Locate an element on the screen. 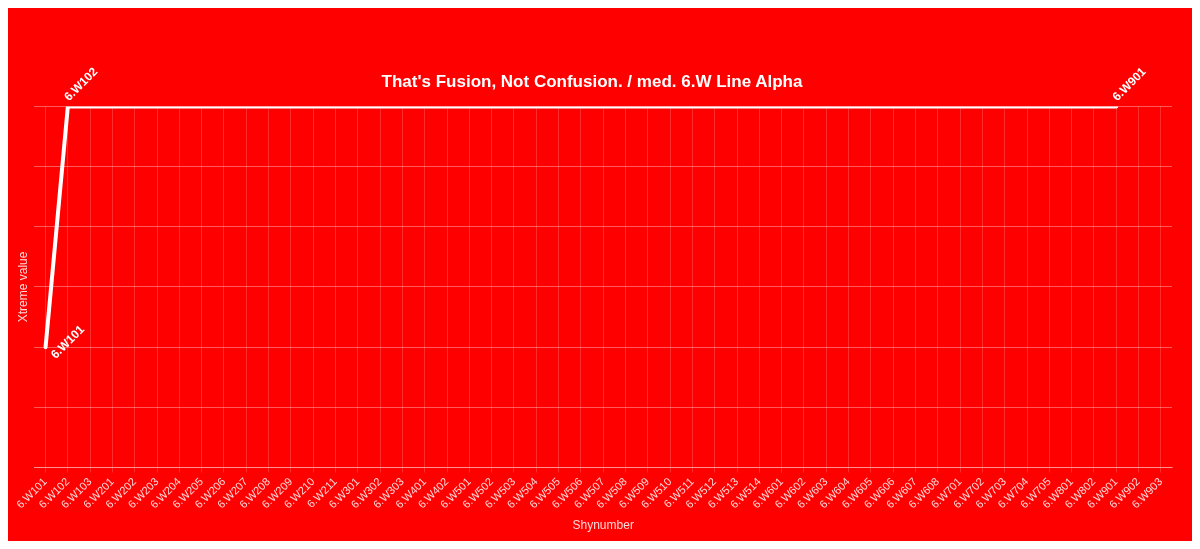 This screenshot has width=1200, height=549. x-axis-title: Shynumber is located at coordinates (603, 525).